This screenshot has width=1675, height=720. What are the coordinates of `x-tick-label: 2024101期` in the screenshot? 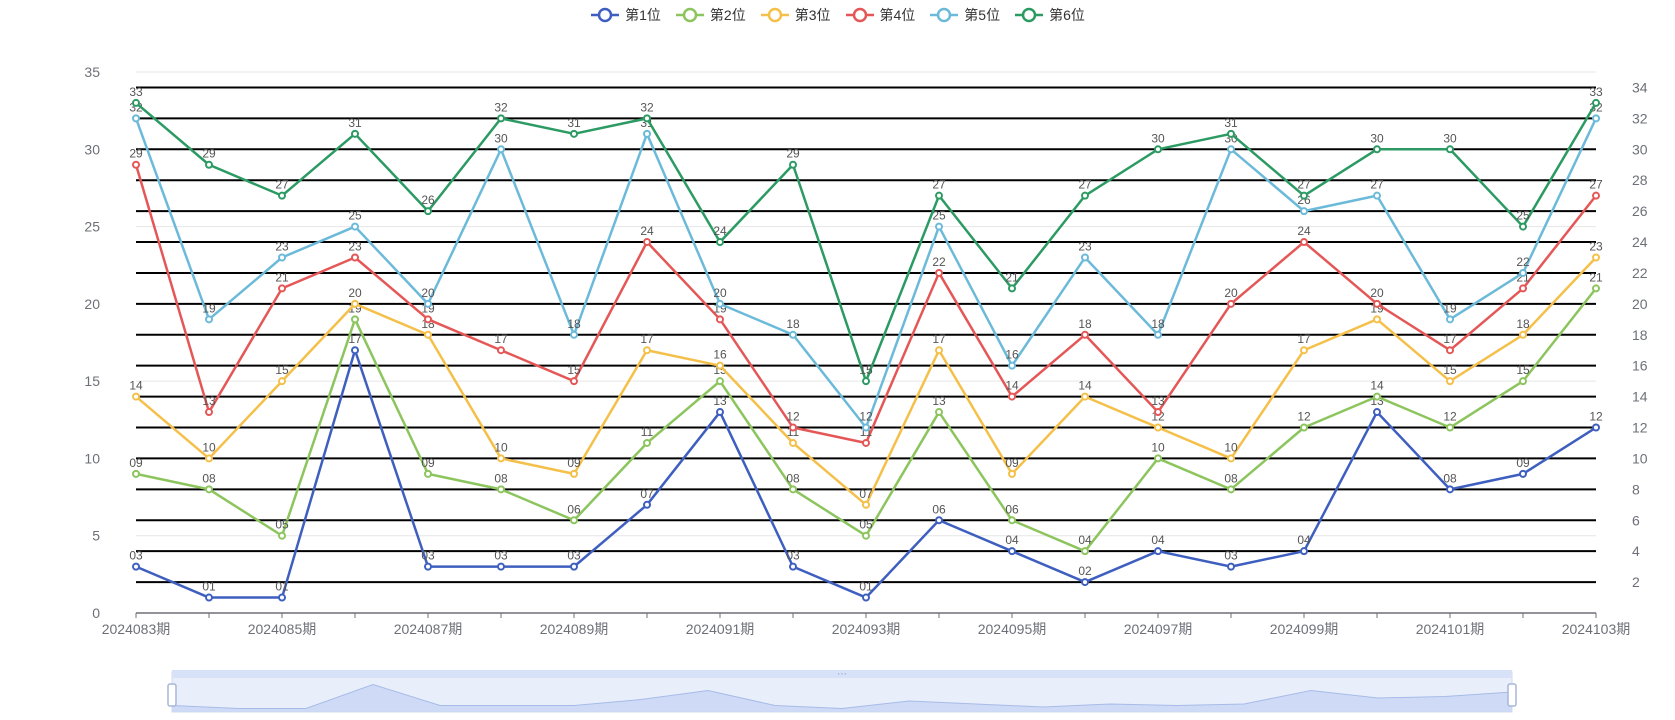 It's located at (1450, 629).